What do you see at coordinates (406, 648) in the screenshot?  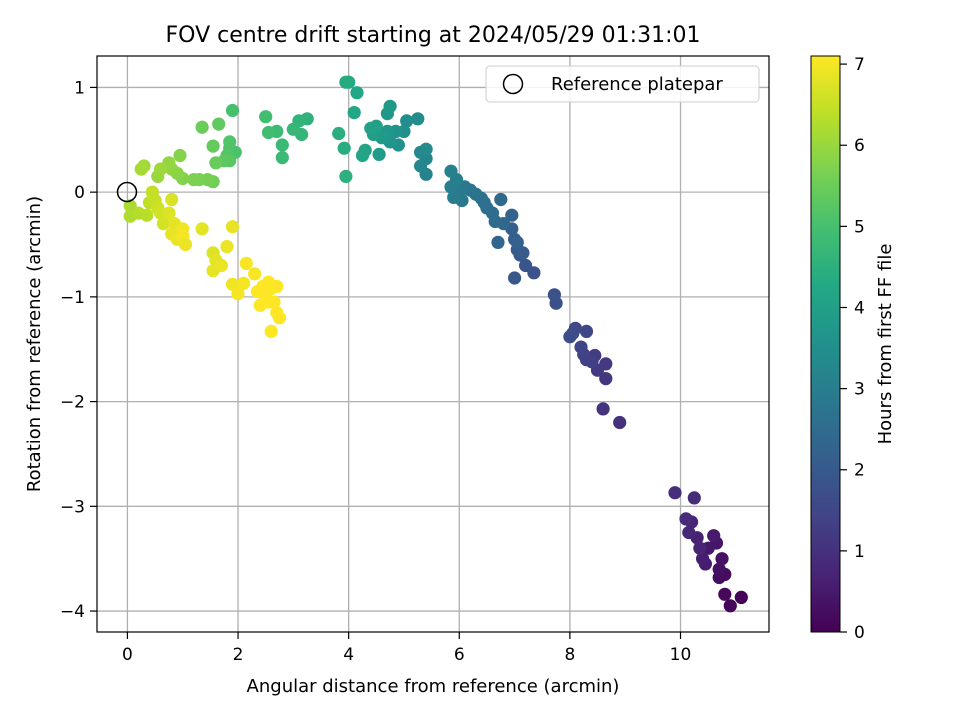 I see `x-axis-ticks: 0 2 4 6 8 10` at bounding box center [406, 648].